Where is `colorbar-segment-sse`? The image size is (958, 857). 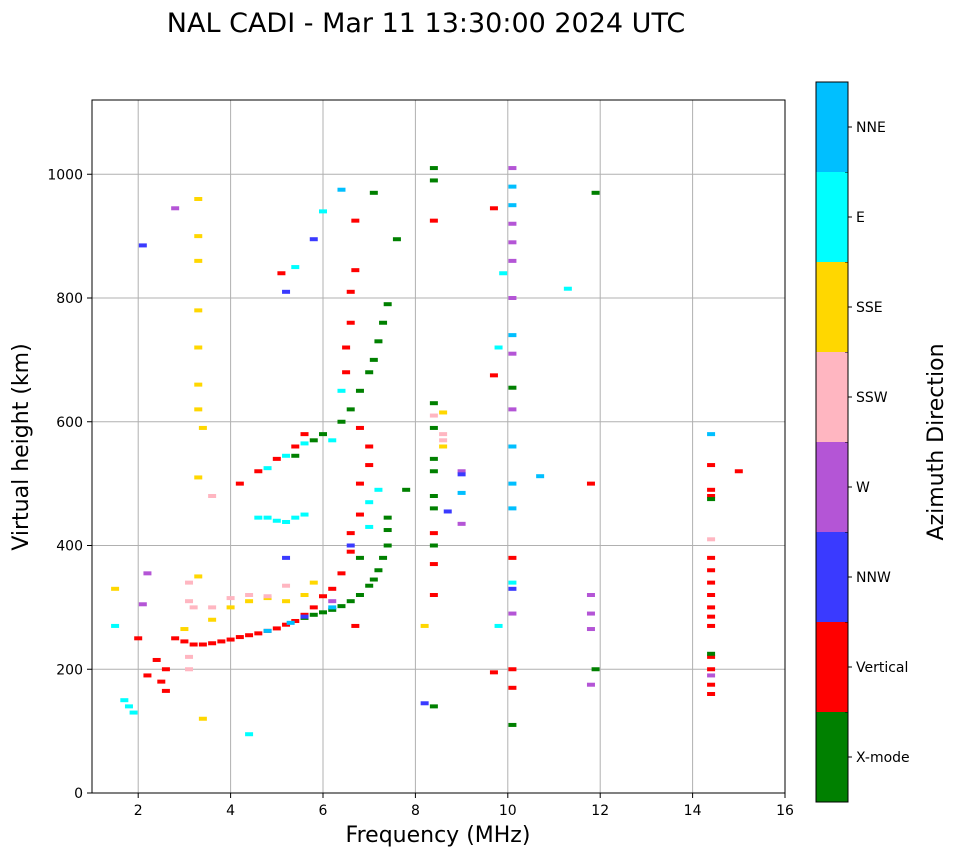
colorbar-segment-sse is located at coordinates (832, 307).